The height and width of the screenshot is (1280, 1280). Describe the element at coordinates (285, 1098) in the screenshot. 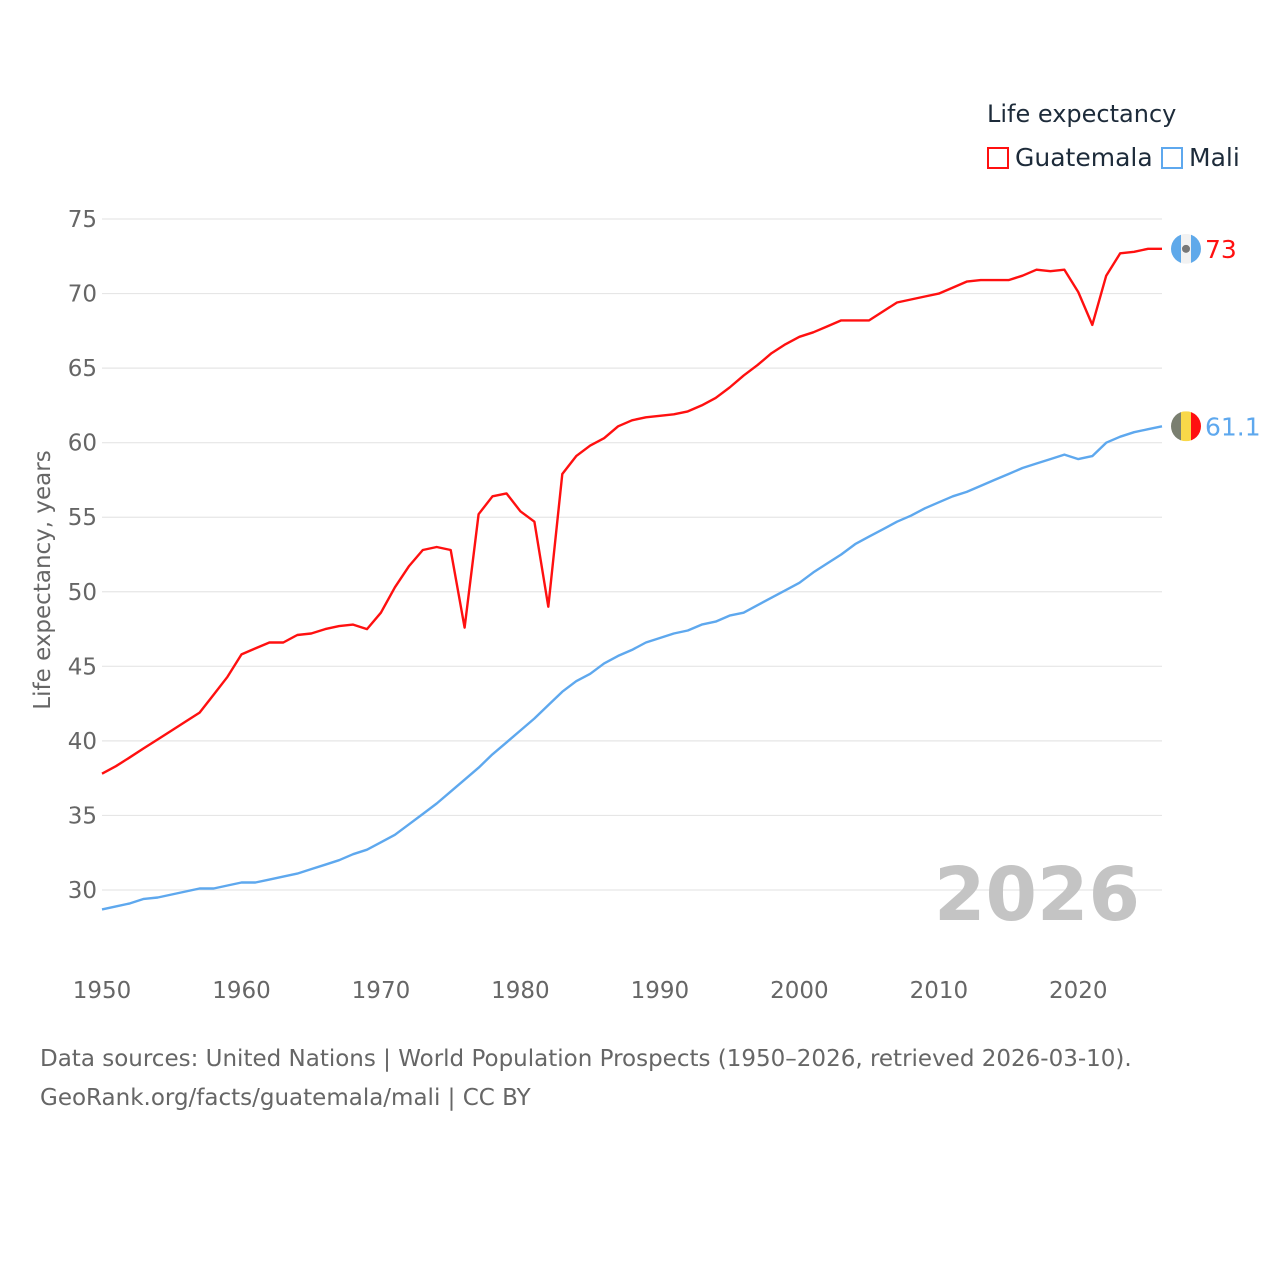

I see `attribution-text: GeoRank.org/facts/guatemala/mali | CC BY` at that location.